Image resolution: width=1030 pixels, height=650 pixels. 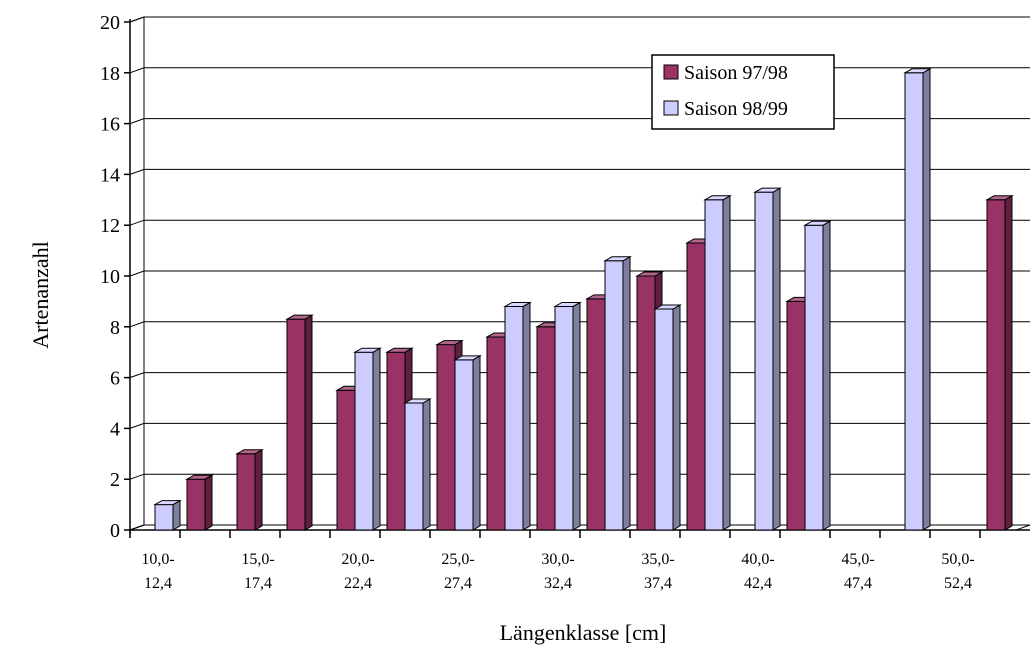 What do you see at coordinates (657, 559) in the screenshot?
I see `x-tick-label-10-line1: 35,0-` at bounding box center [657, 559].